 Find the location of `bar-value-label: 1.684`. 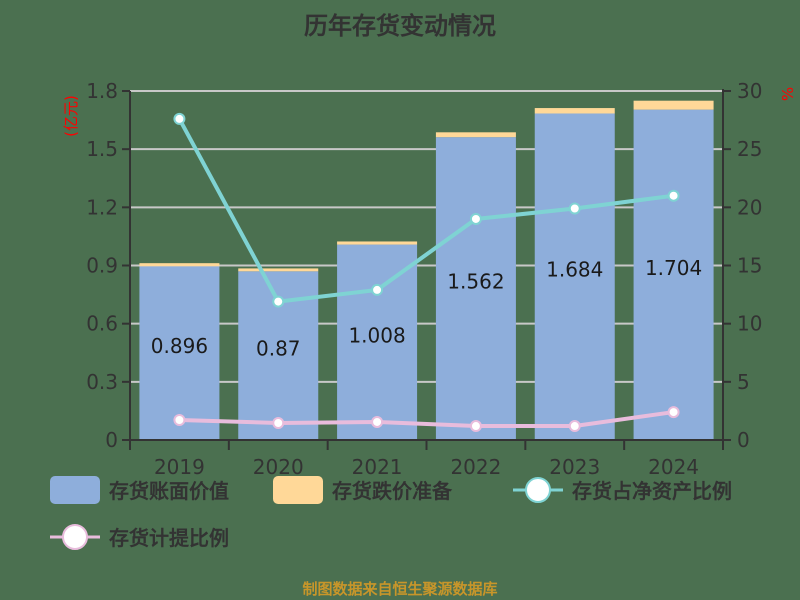

bar-value-label: 1.684 is located at coordinates (574, 270).